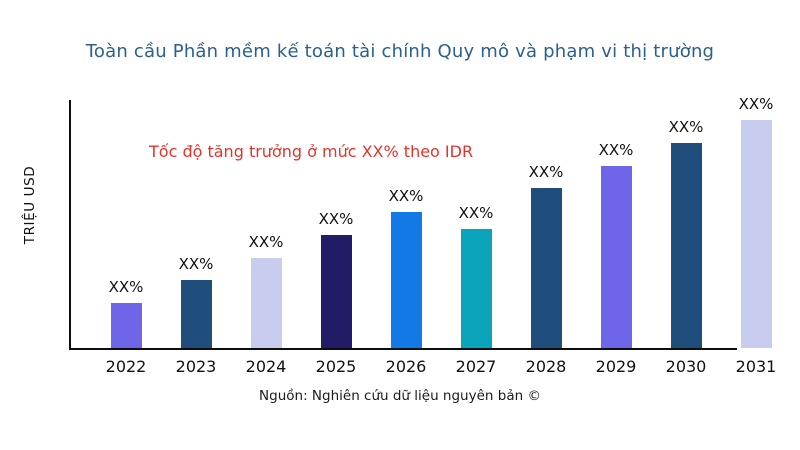  I want to click on bar-2029, so click(616, 257).